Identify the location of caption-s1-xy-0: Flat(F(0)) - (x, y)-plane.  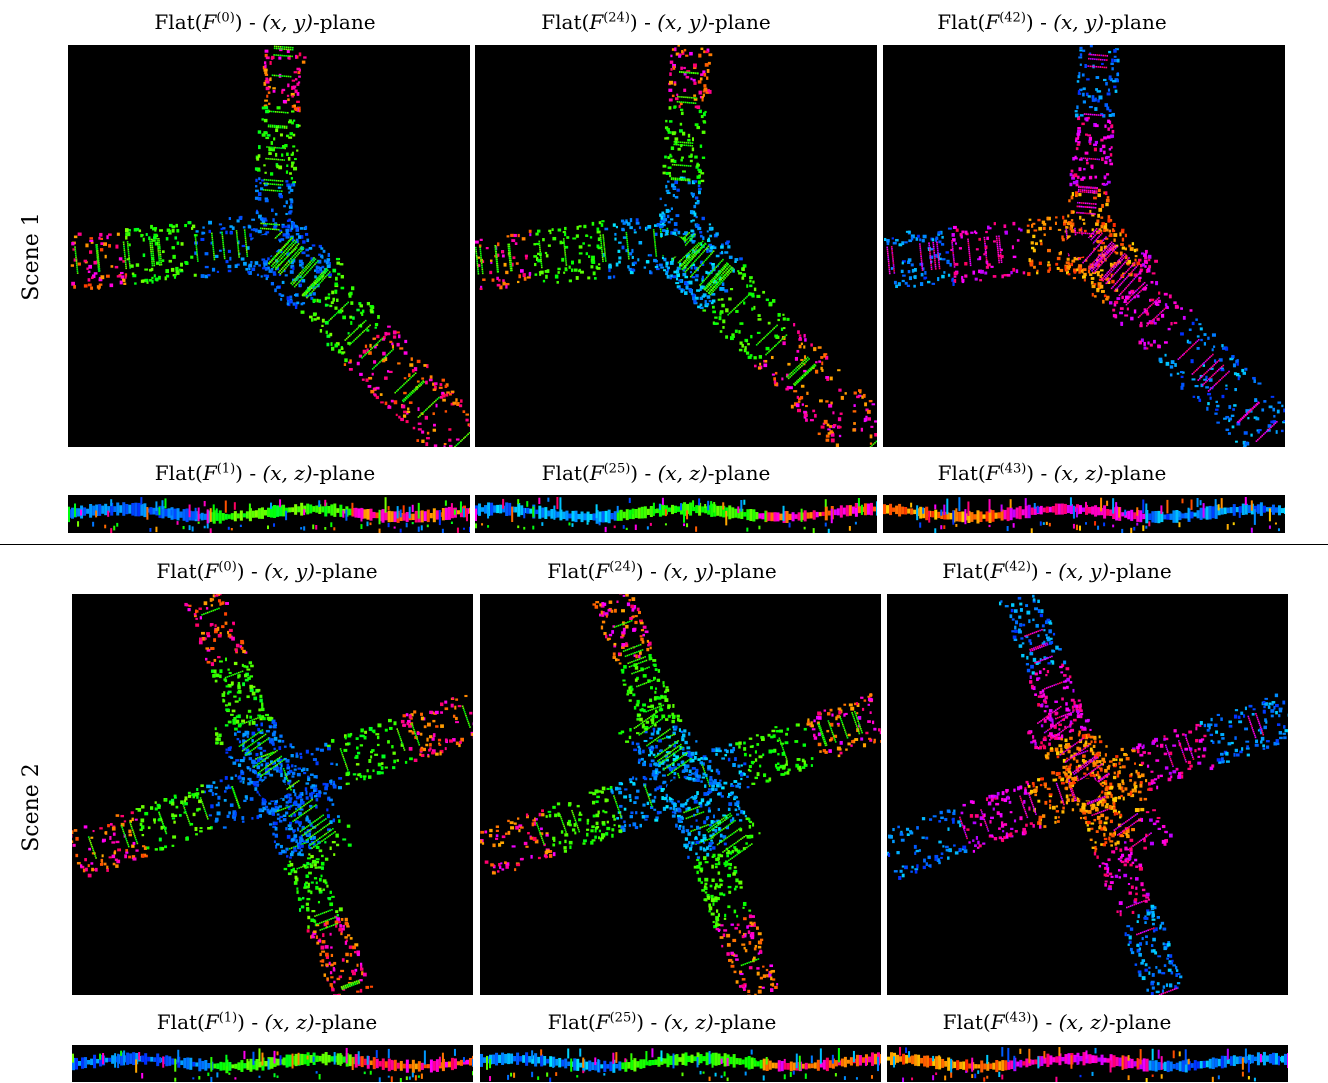
(265, 22).